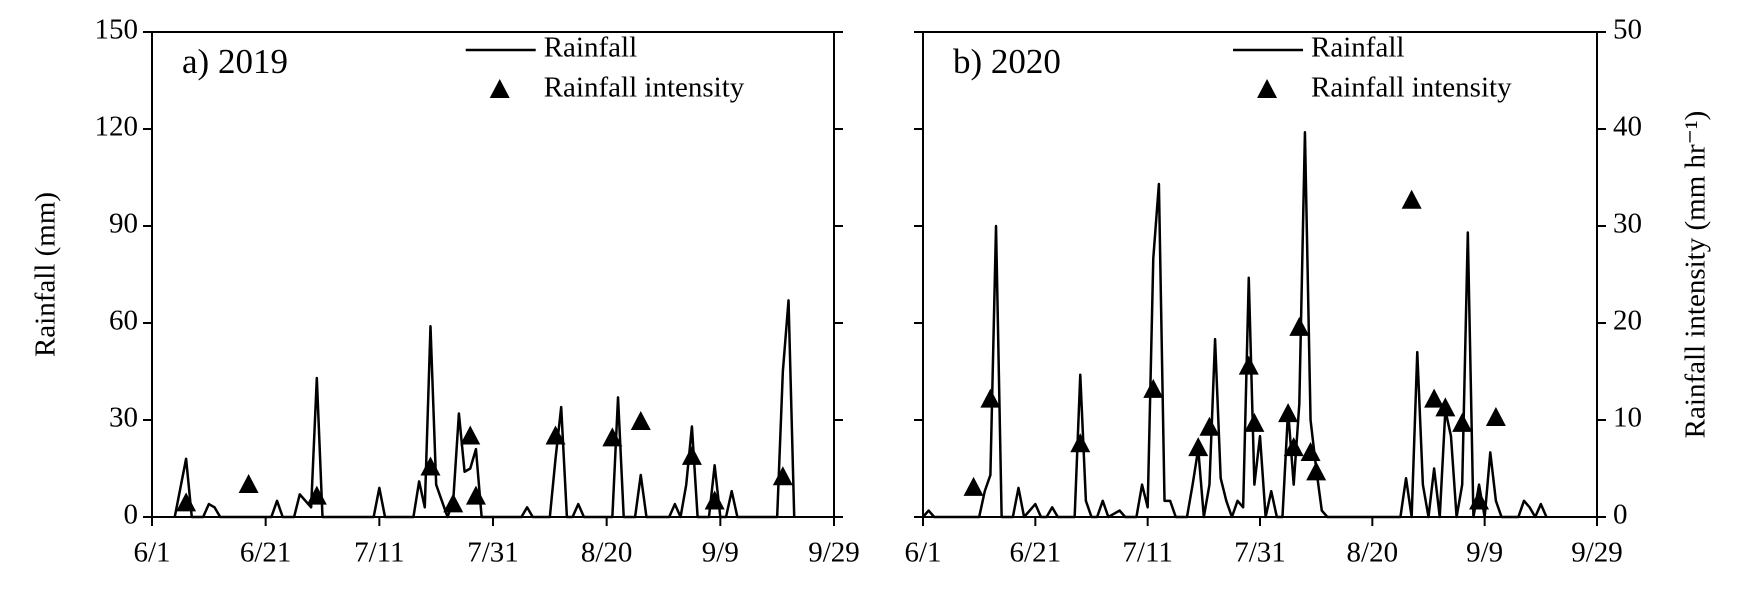 The width and height of the screenshot is (1738, 604). Describe the element at coordinates (1627, 418) in the screenshot. I see `y2-tick-label: 10` at that location.